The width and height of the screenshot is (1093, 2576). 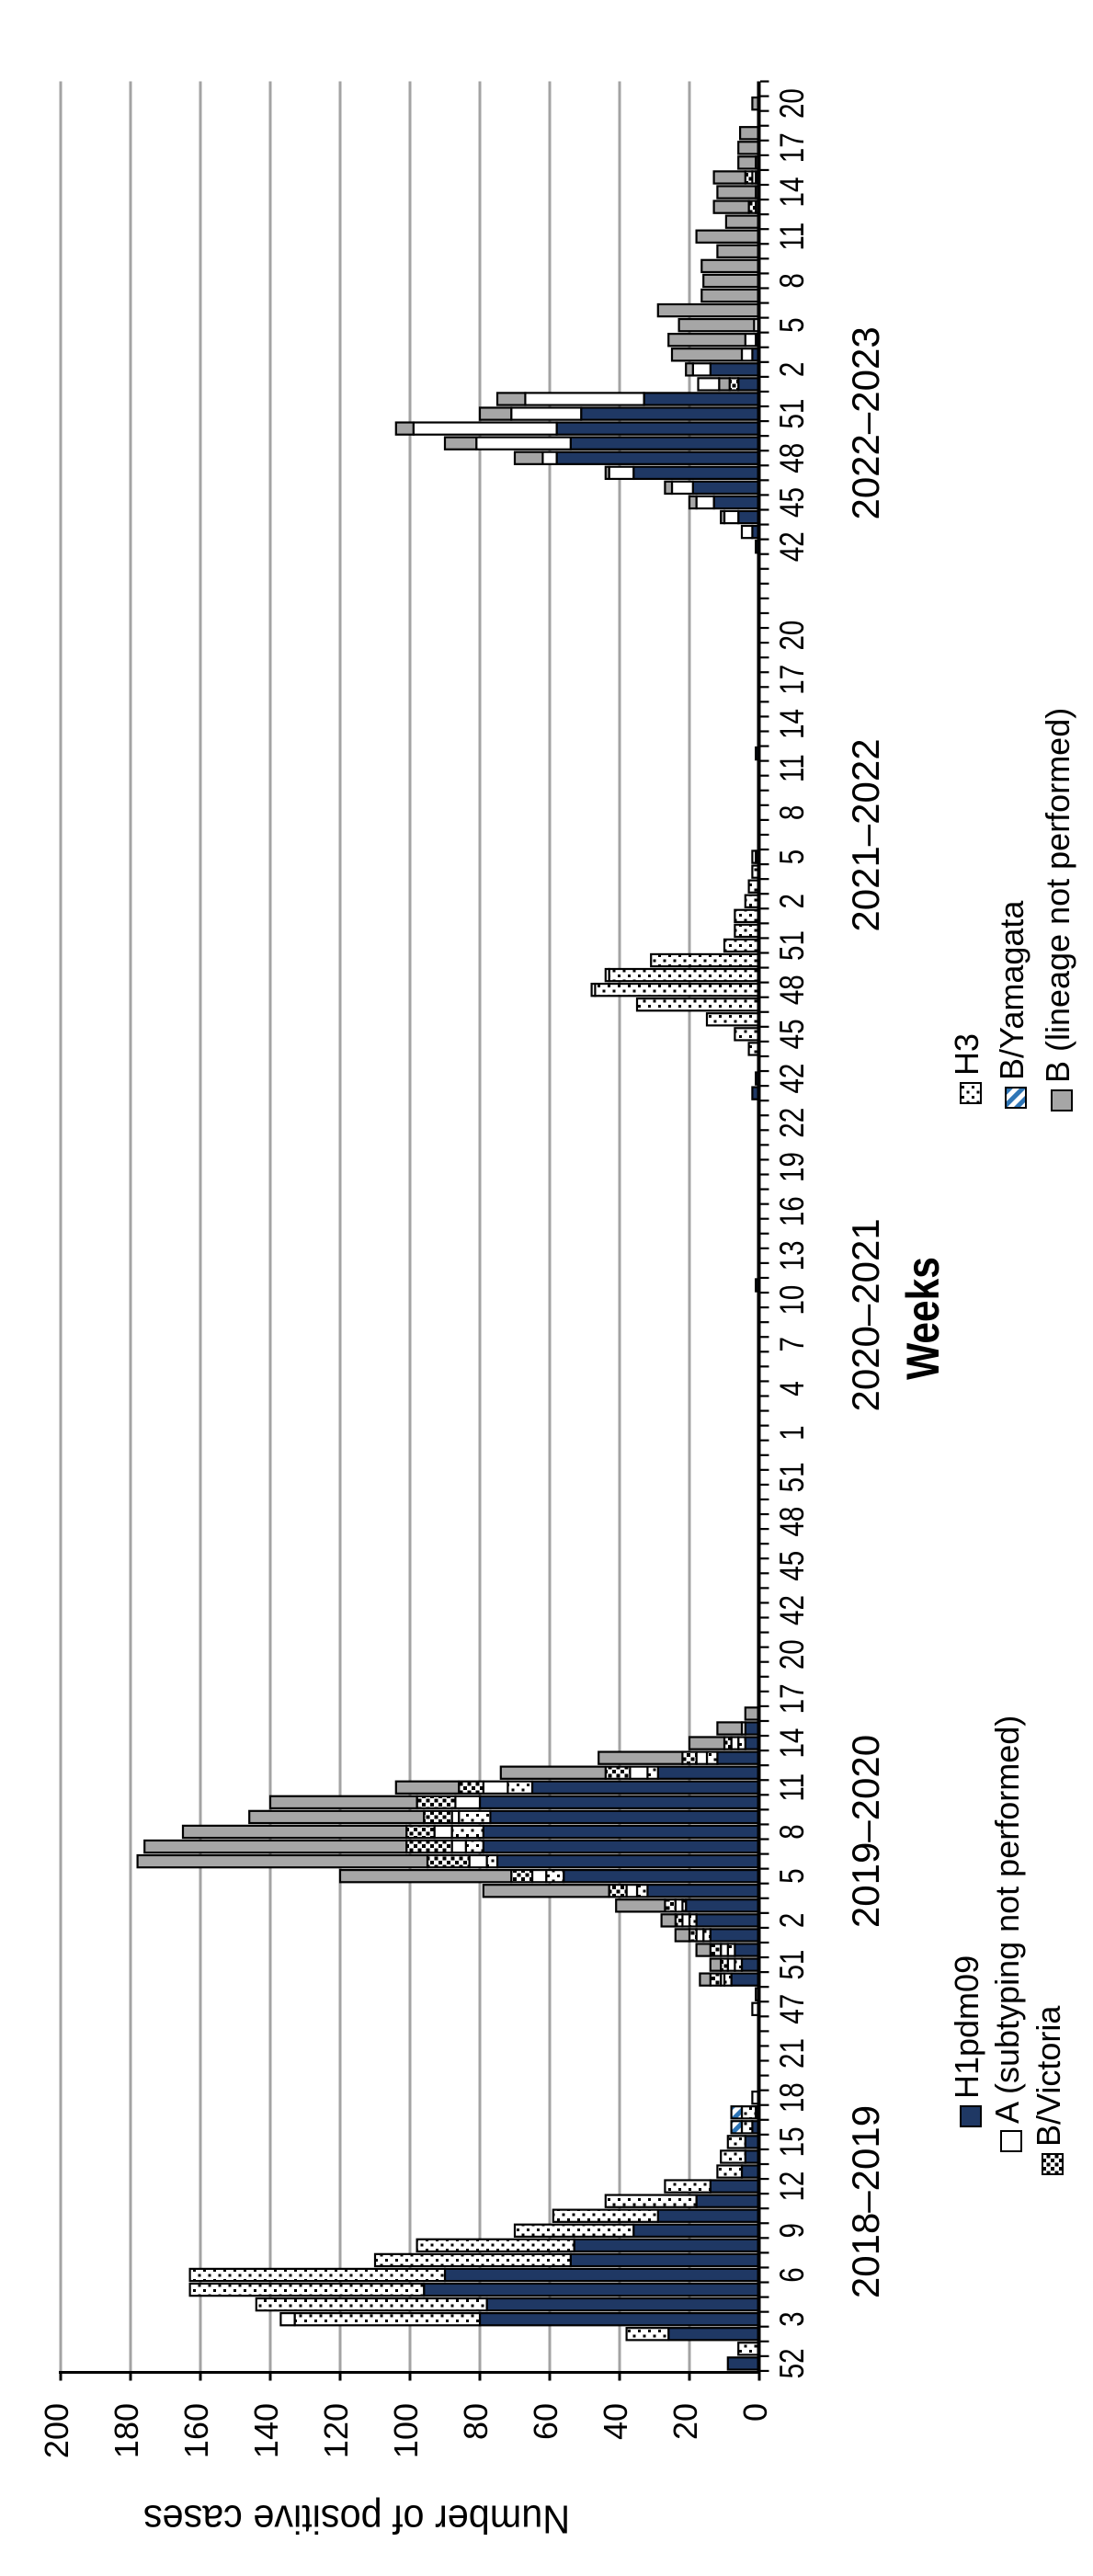 I want to click on svg-text: Number of positive cases, so click(x=356, y=2518).